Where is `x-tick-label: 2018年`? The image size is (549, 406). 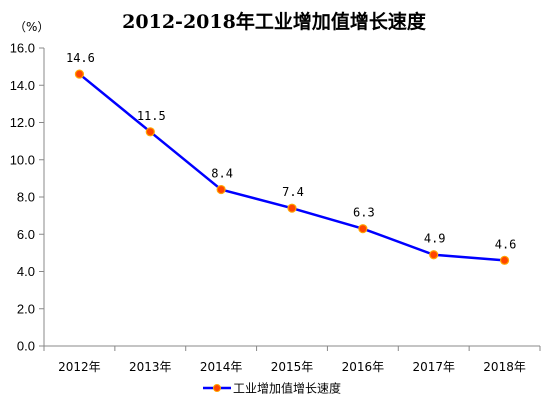 x-tick-label: 2018年 is located at coordinates (504, 367).